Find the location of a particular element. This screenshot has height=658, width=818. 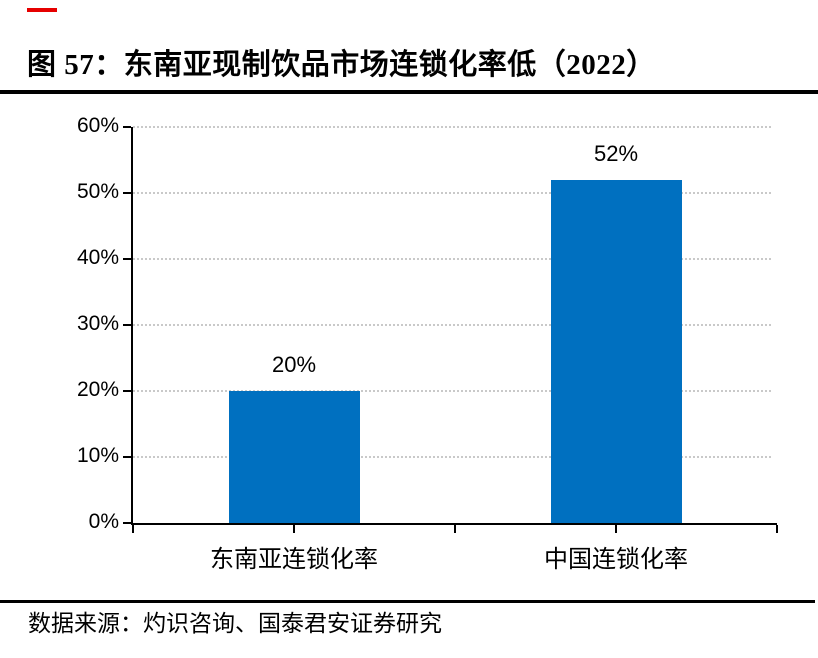

y-axis-label: 0% is located at coordinates (103, 521).